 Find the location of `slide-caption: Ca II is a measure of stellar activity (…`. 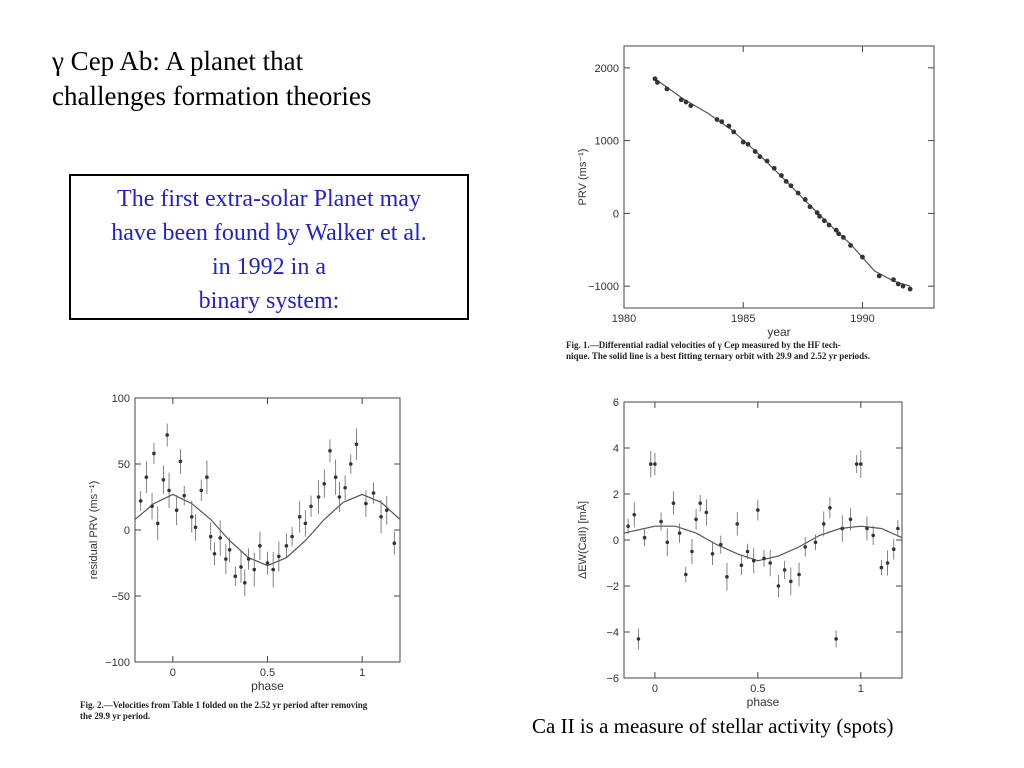

slide-caption: Ca II is a measure of stellar activity (… is located at coordinates (713, 726).